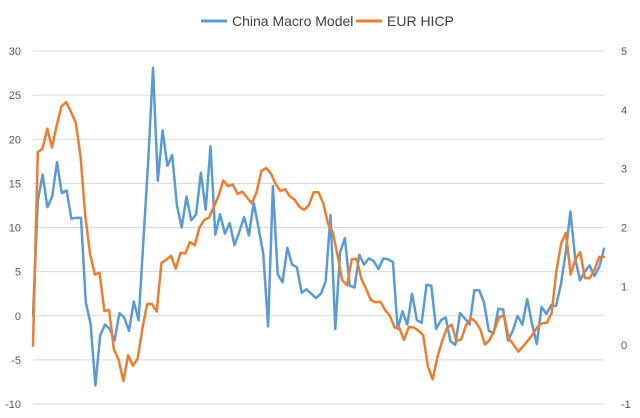 This screenshot has width=640, height=418. I want to click on left-tick-label: -5, so click(16, 361).